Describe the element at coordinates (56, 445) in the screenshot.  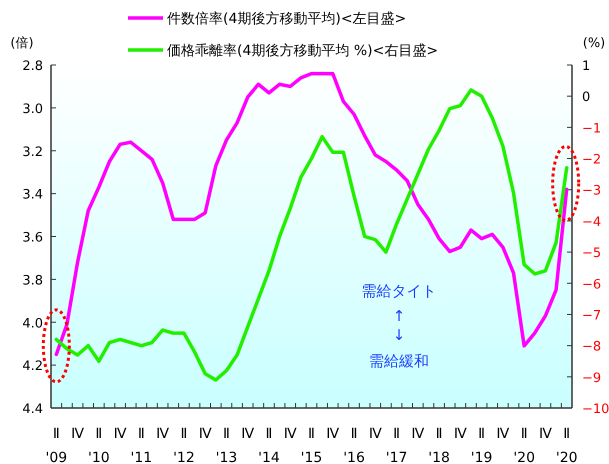
I see `x-tick-label: Ⅱ '09` at that location.